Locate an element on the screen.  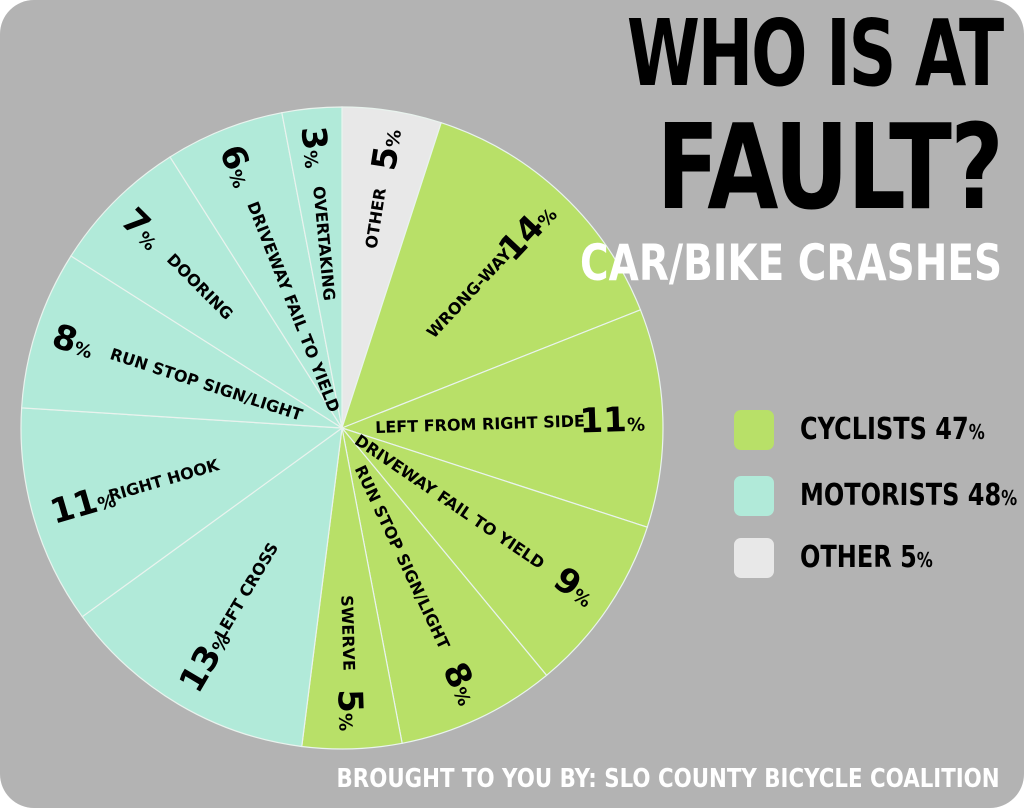
pie-slice-cyclists-driveway-fail-to-yield is located at coordinates (494, 551).